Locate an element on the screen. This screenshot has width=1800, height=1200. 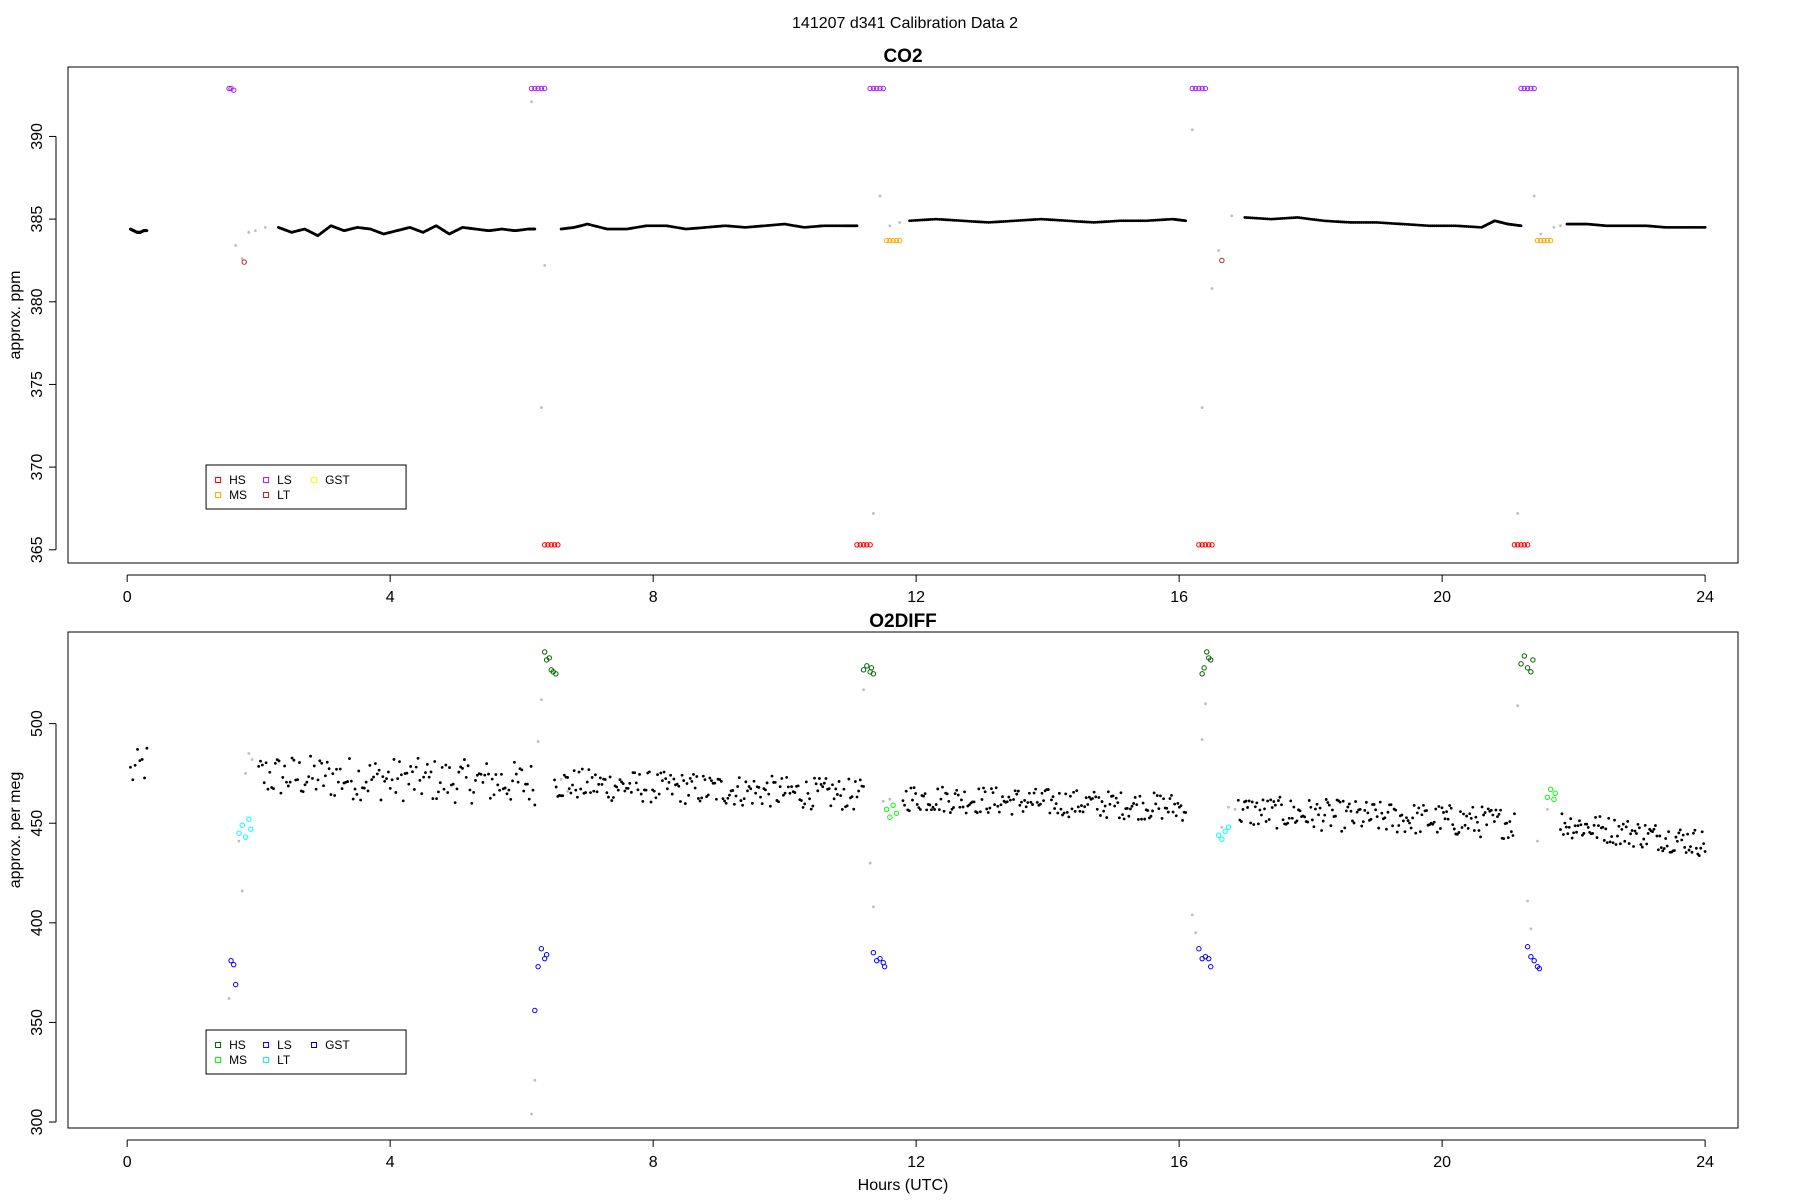
co2-ls-point is located at coordinates (1527, 88).